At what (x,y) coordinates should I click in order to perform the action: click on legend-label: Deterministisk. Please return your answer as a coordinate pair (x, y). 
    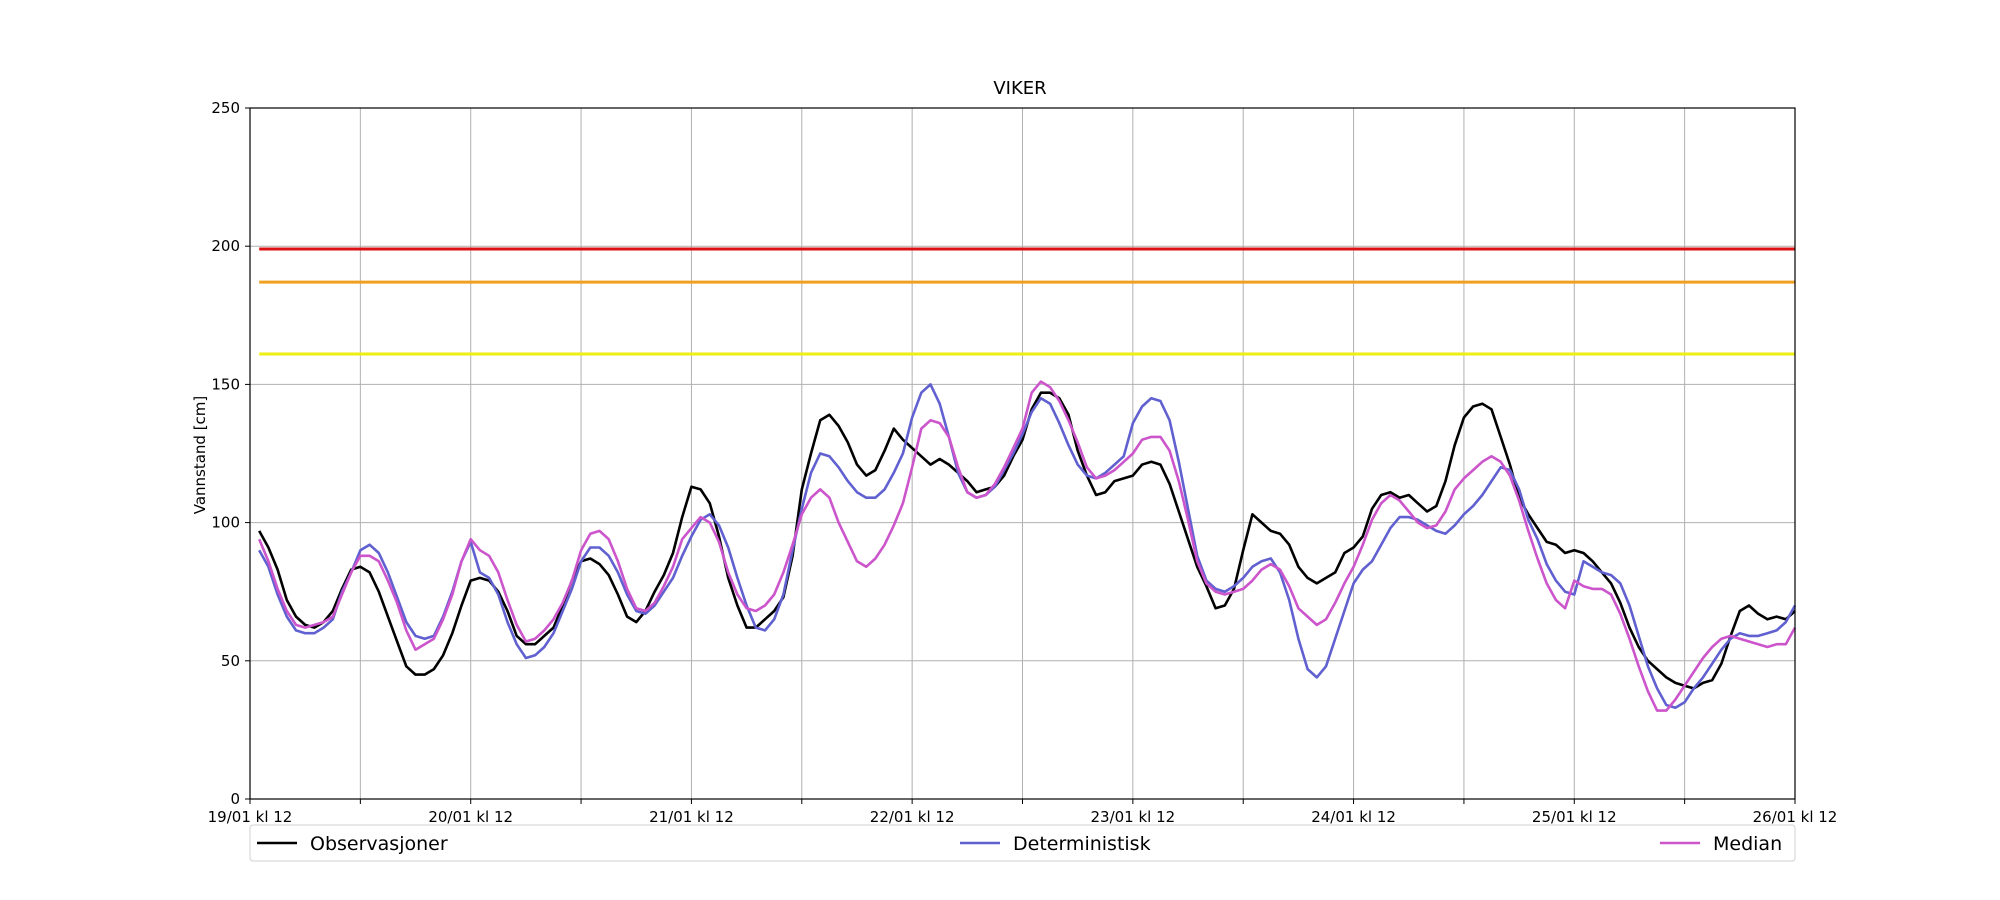
    Looking at the image, I should click on (1082, 844).